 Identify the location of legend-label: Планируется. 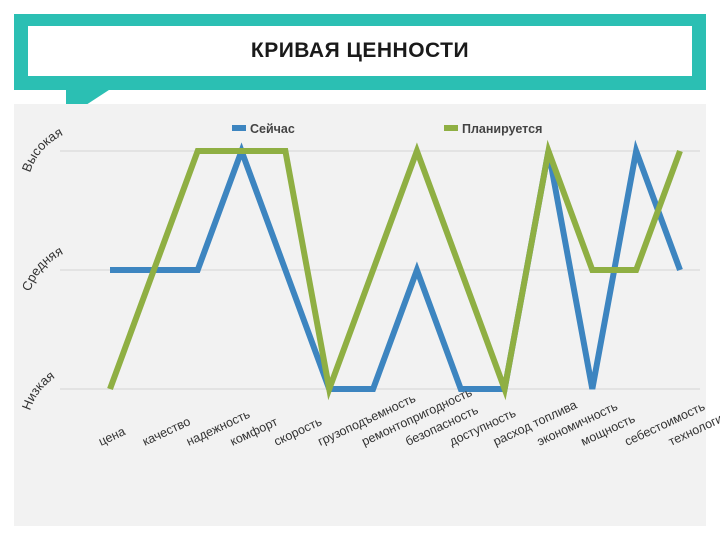
(502, 129).